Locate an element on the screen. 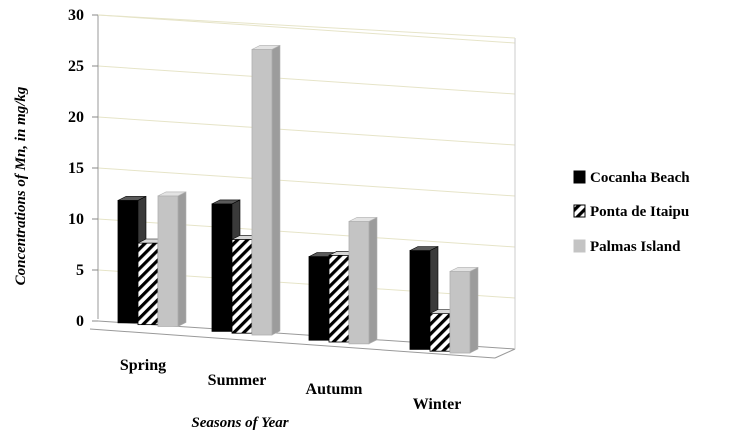 The height and width of the screenshot is (432, 735). y-tick-label: 20 is located at coordinates (76, 117).